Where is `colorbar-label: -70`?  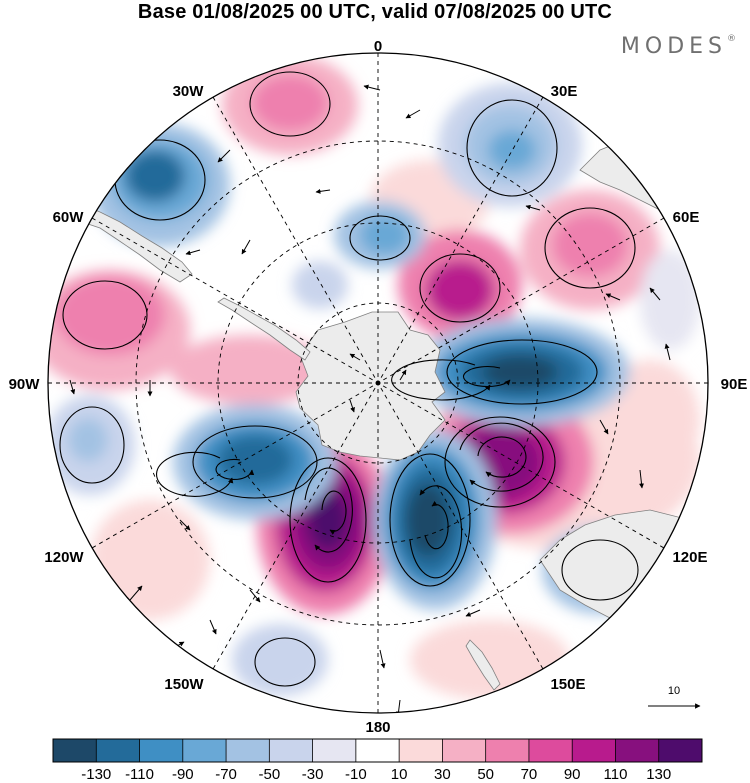
colorbar-label: -70 is located at coordinates (226, 774).